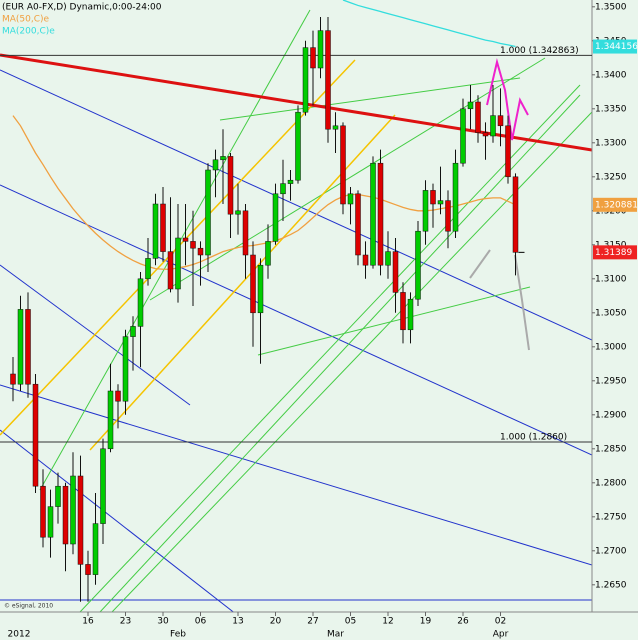 This screenshot has width=638, height=640. I want to click on x-tick-label: 13, so click(237, 622).